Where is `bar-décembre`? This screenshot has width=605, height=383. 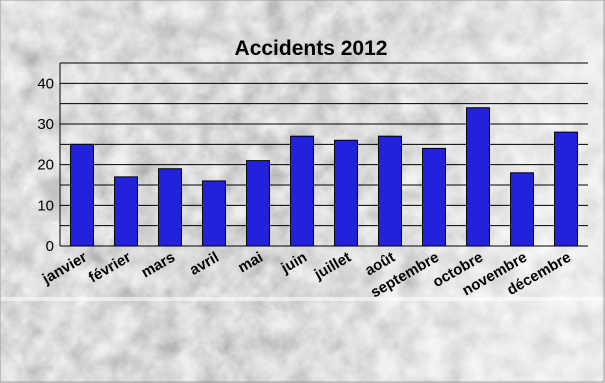 bar-décembre is located at coordinates (566, 189).